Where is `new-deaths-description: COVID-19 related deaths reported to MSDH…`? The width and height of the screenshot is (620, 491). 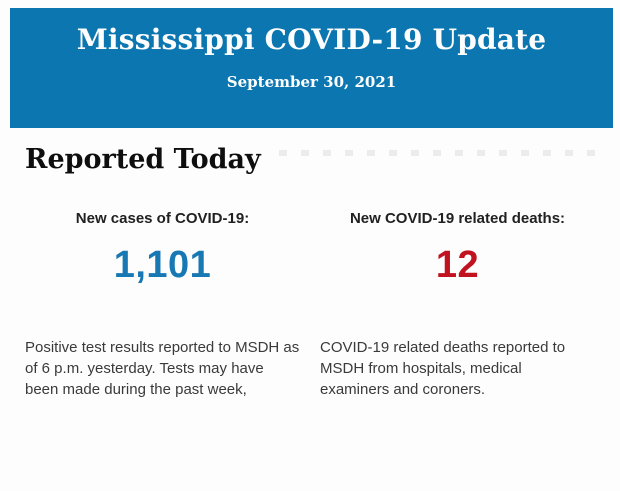 new-deaths-description: COVID-19 related deaths reported to MSDH… is located at coordinates (443, 368).